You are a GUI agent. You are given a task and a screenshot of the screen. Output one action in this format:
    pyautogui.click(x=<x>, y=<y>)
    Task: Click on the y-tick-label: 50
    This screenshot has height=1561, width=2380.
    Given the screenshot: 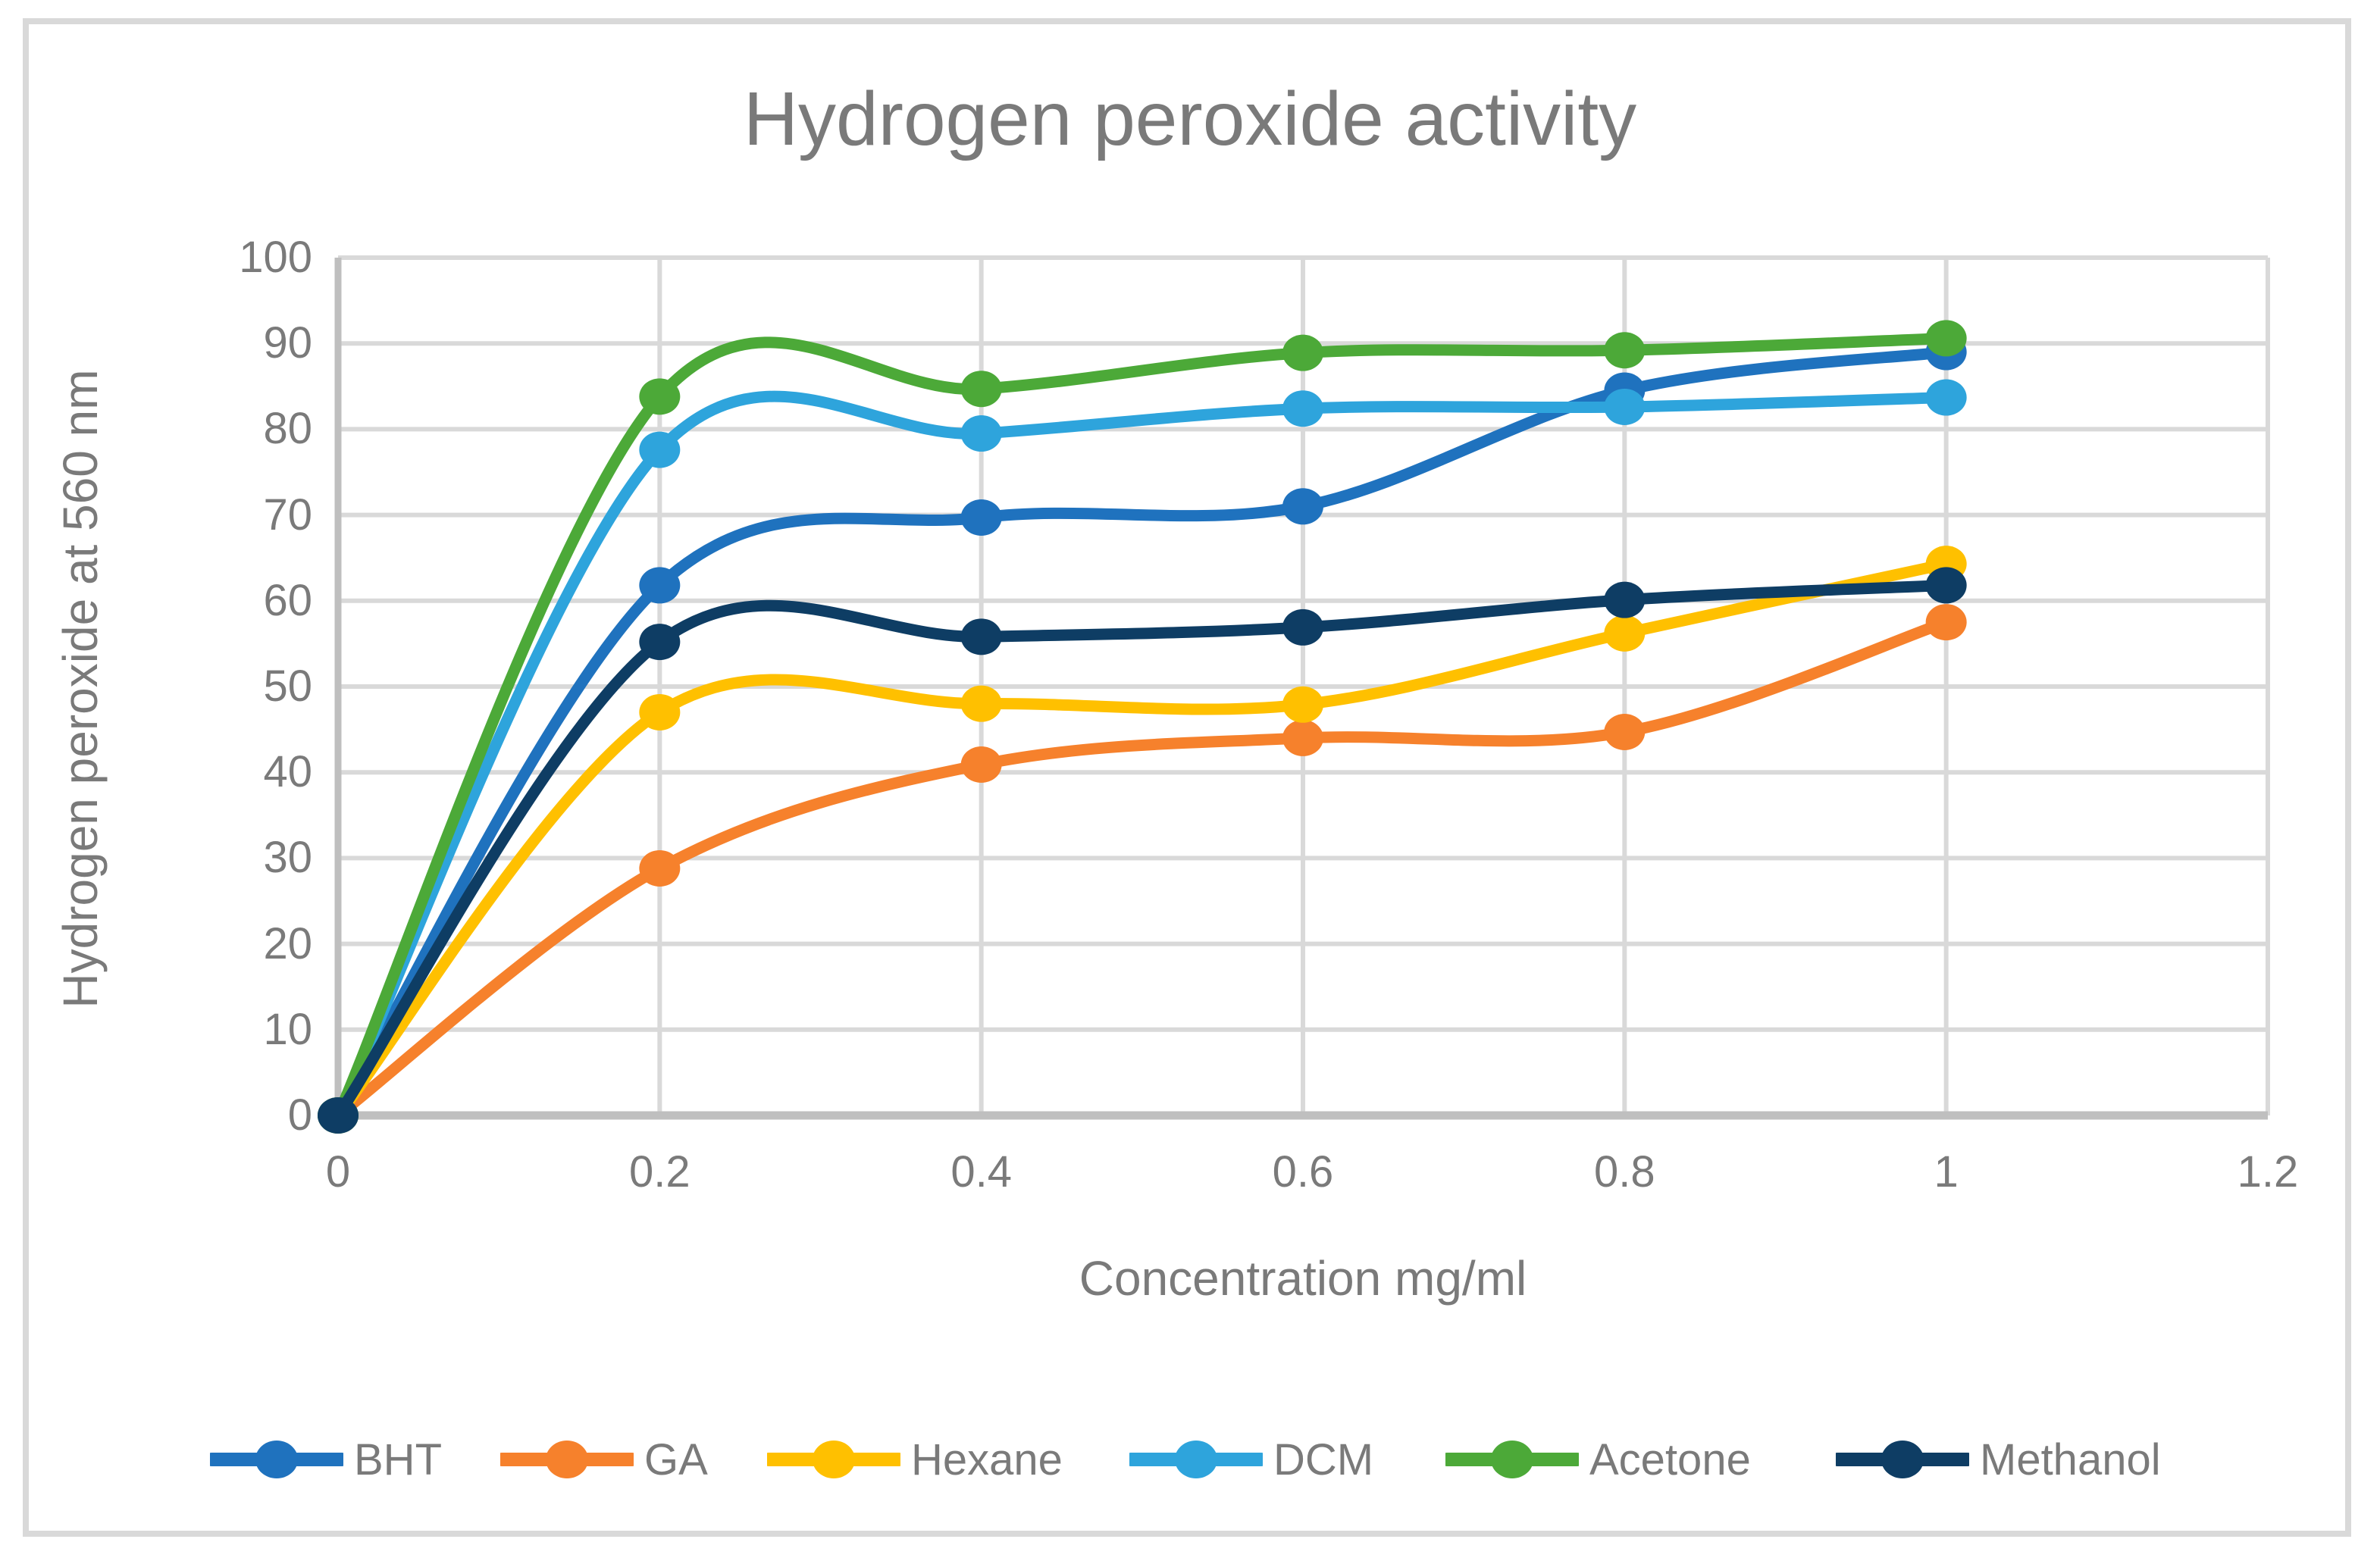 What is the action you would take?
    pyautogui.click(x=287, y=686)
    